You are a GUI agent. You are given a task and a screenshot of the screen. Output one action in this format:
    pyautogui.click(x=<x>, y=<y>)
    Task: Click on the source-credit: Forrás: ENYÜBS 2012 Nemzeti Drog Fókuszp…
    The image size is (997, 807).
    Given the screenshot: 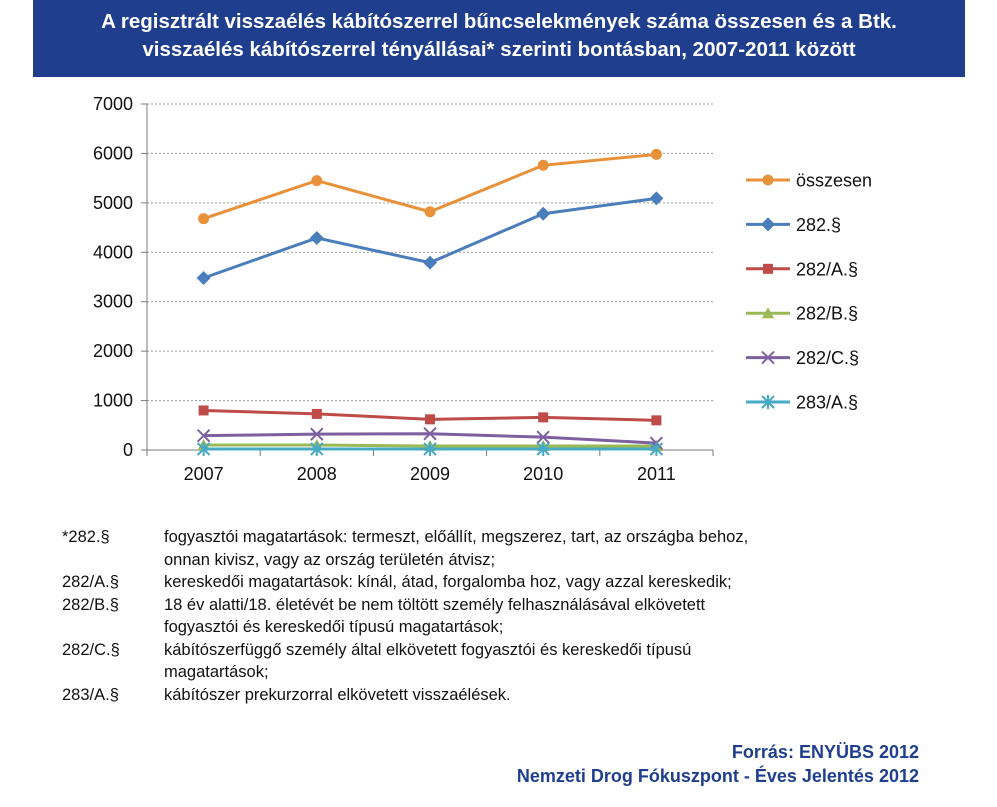 What is the action you would take?
    pyautogui.click(x=718, y=764)
    